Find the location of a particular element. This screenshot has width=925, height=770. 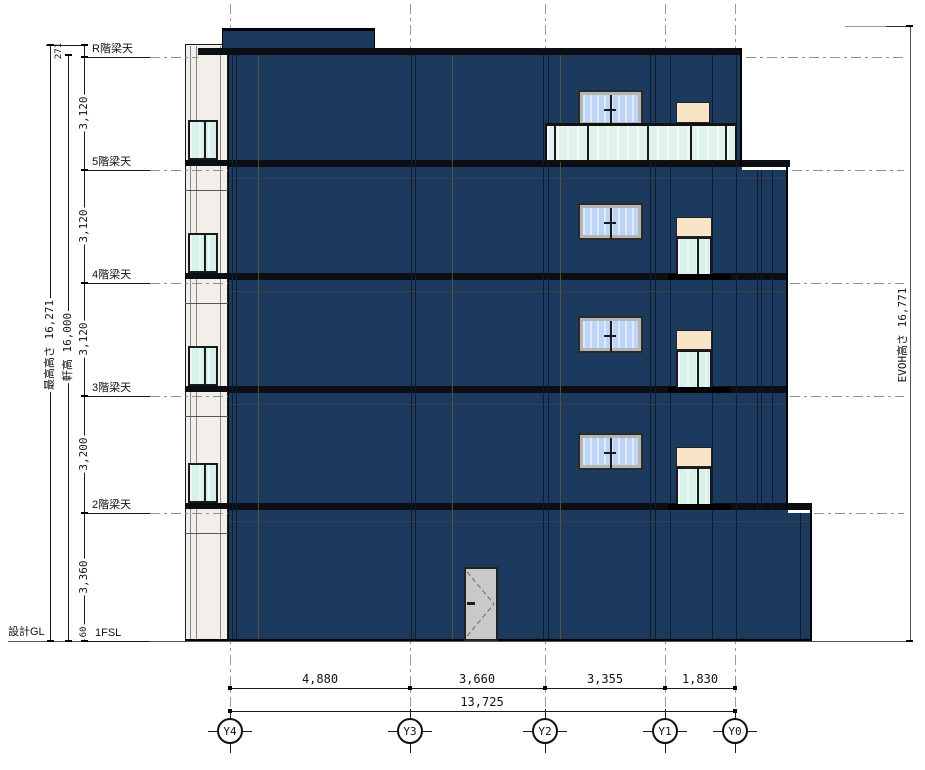

spandrel-panel-2f is located at coordinates (694, 457).